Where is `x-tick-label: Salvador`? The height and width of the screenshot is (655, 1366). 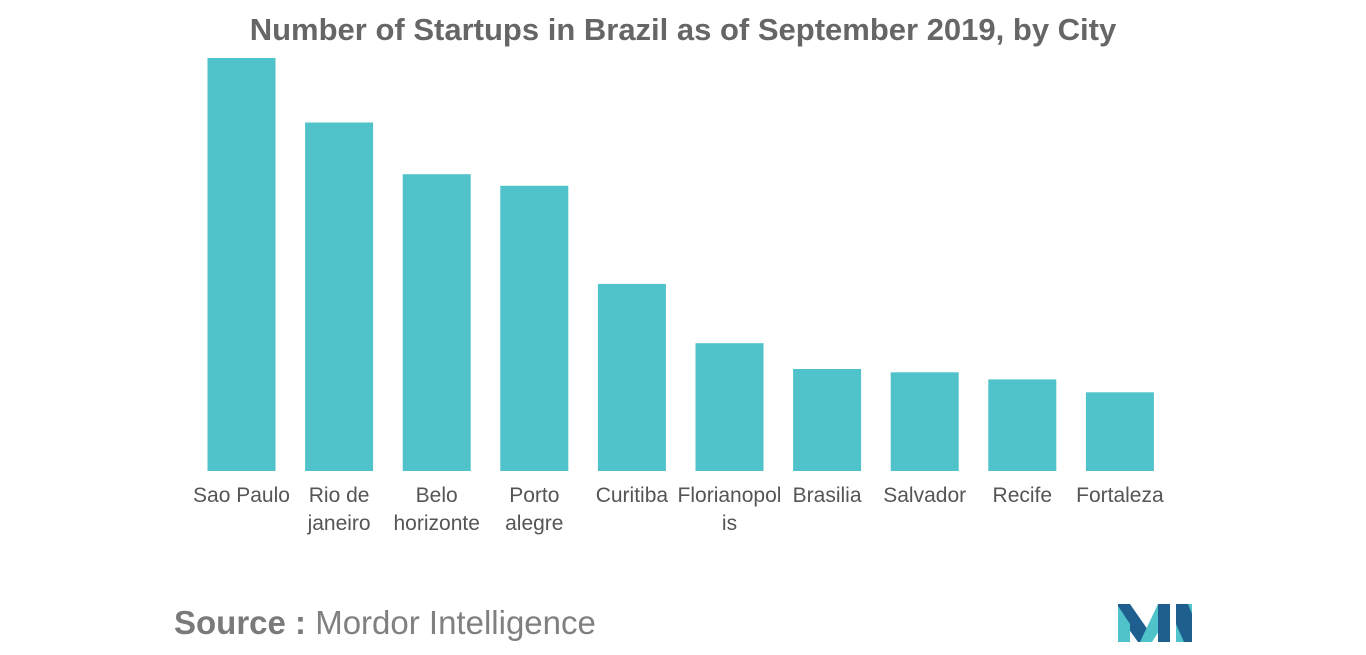
x-tick-label: Salvador is located at coordinates (924, 495).